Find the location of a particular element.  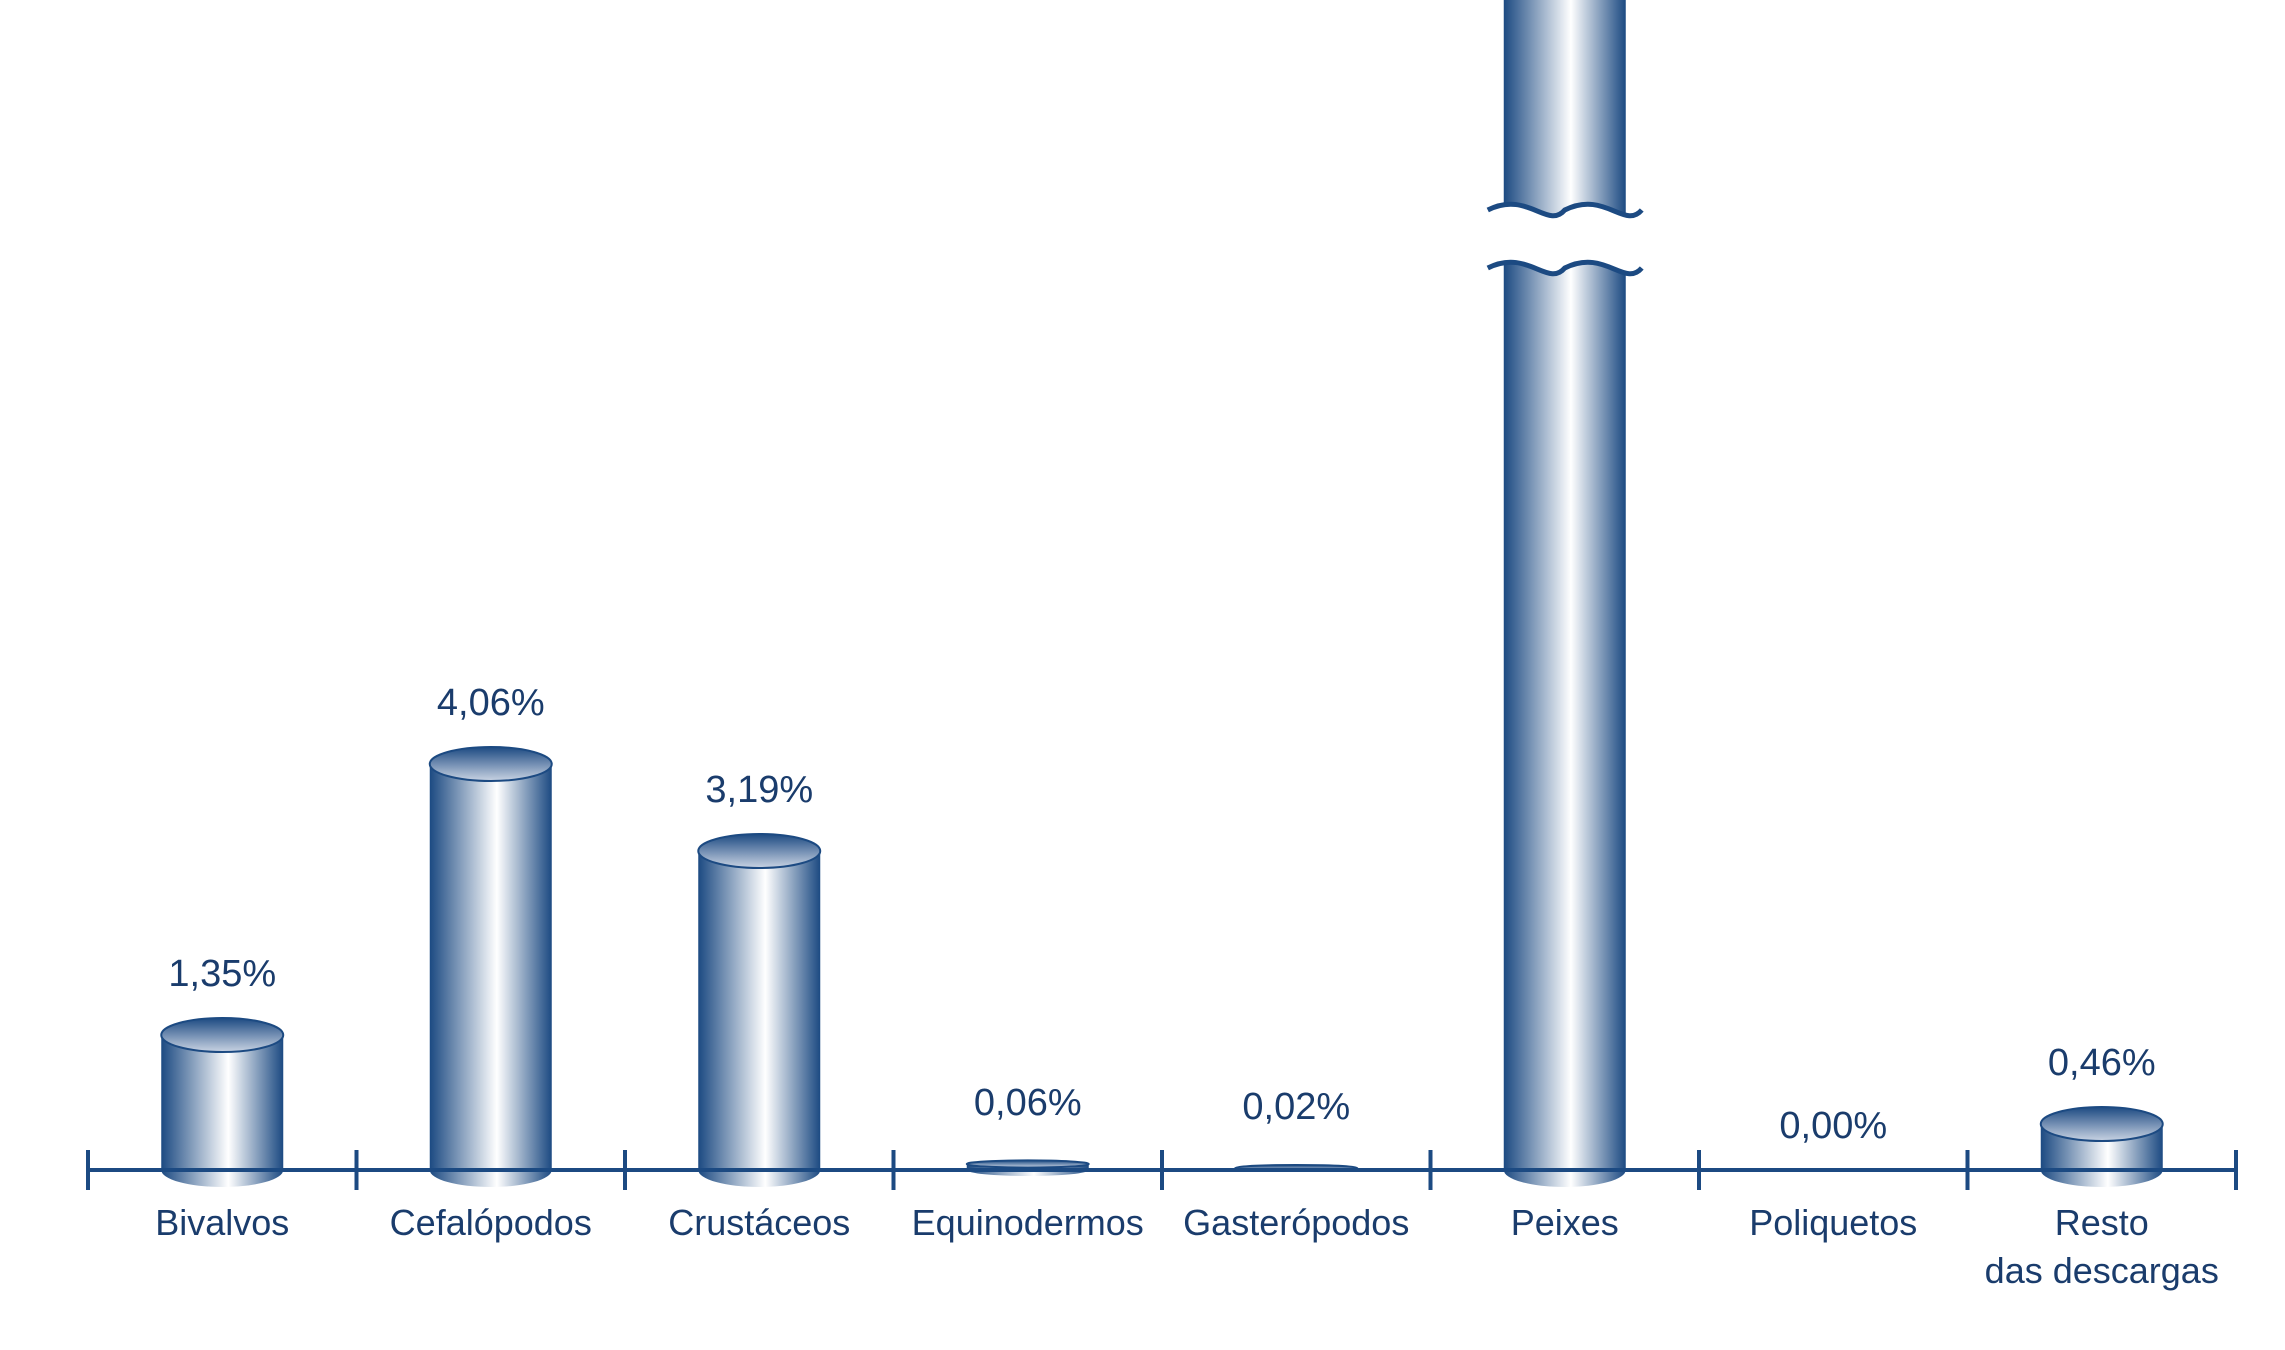

data-label: 0,00% is located at coordinates (1833, 1126).